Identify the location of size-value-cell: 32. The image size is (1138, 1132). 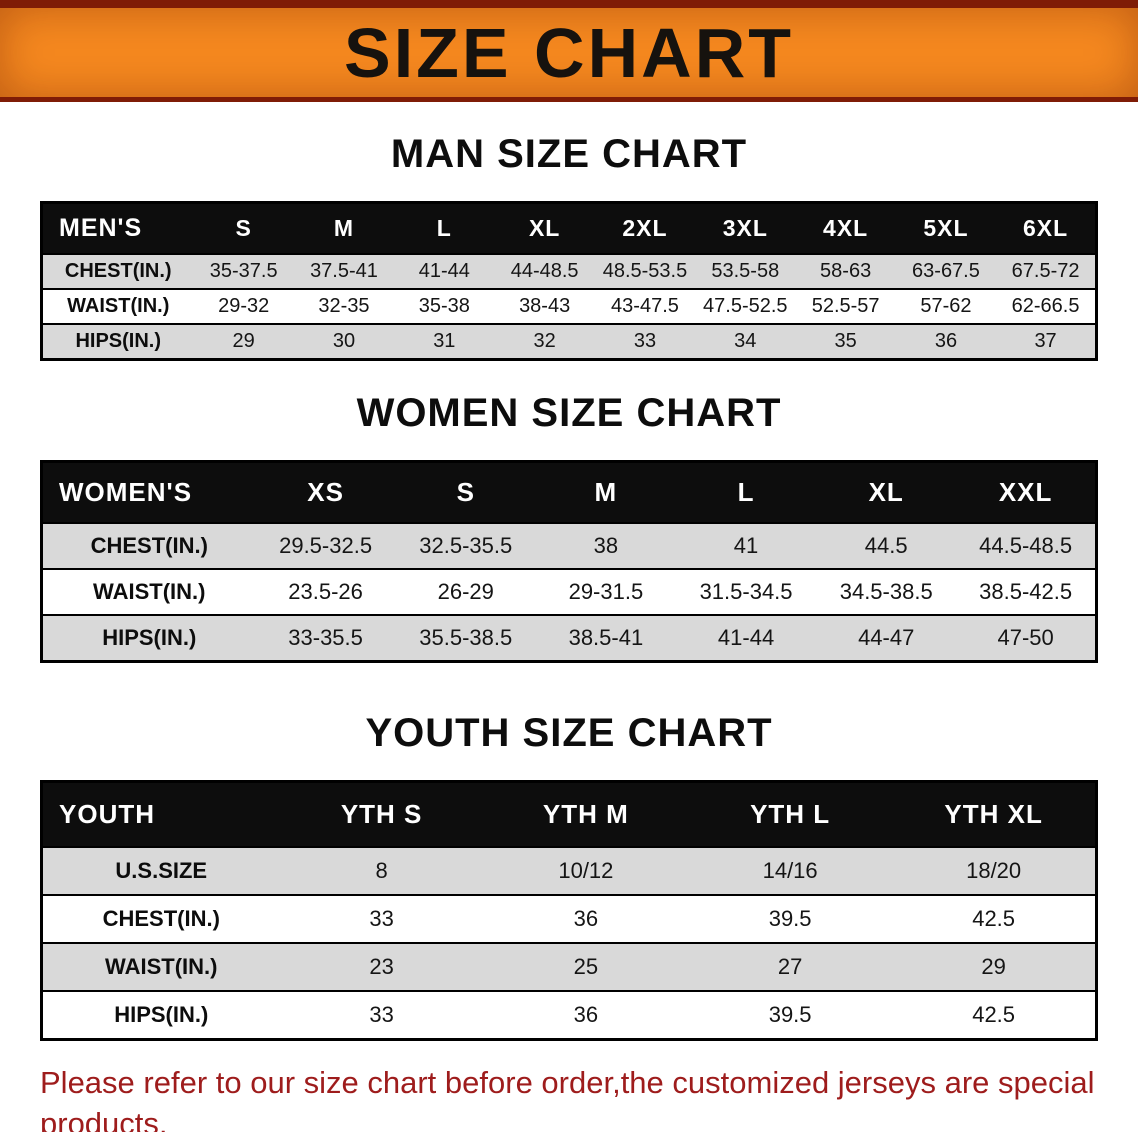
(544, 341).